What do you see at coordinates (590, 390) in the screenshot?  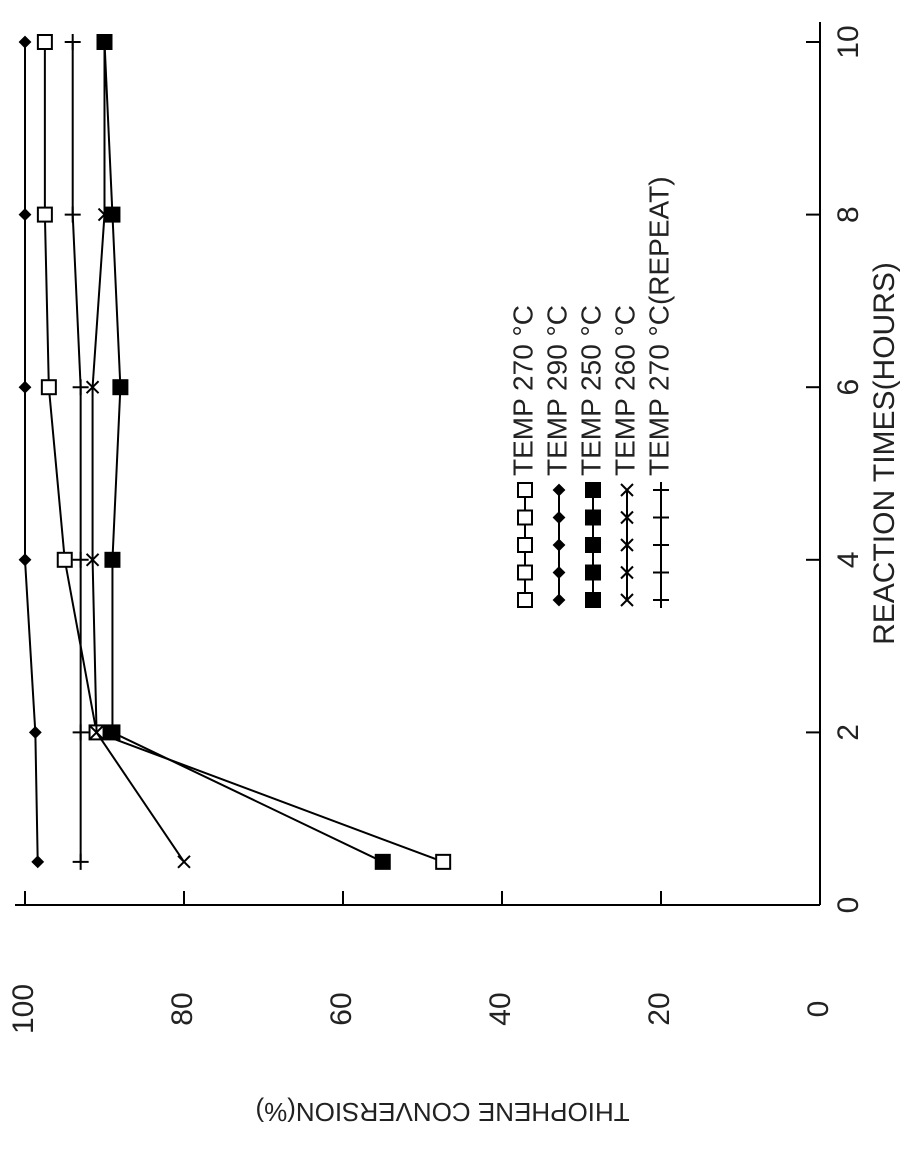 I see `legend-label: TEMP 250 °C` at bounding box center [590, 390].